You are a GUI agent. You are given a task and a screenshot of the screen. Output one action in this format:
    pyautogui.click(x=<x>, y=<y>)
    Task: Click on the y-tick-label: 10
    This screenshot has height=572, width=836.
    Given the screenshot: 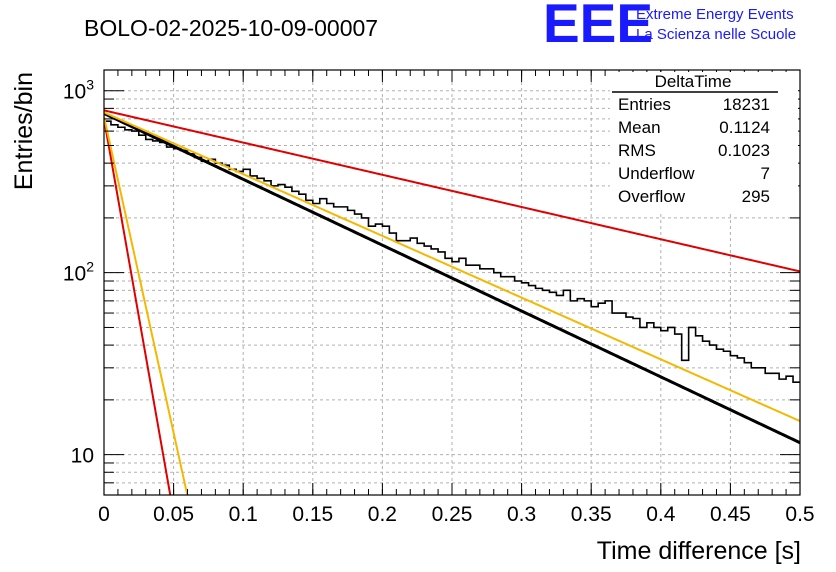 What is the action you would take?
    pyautogui.click(x=82, y=456)
    